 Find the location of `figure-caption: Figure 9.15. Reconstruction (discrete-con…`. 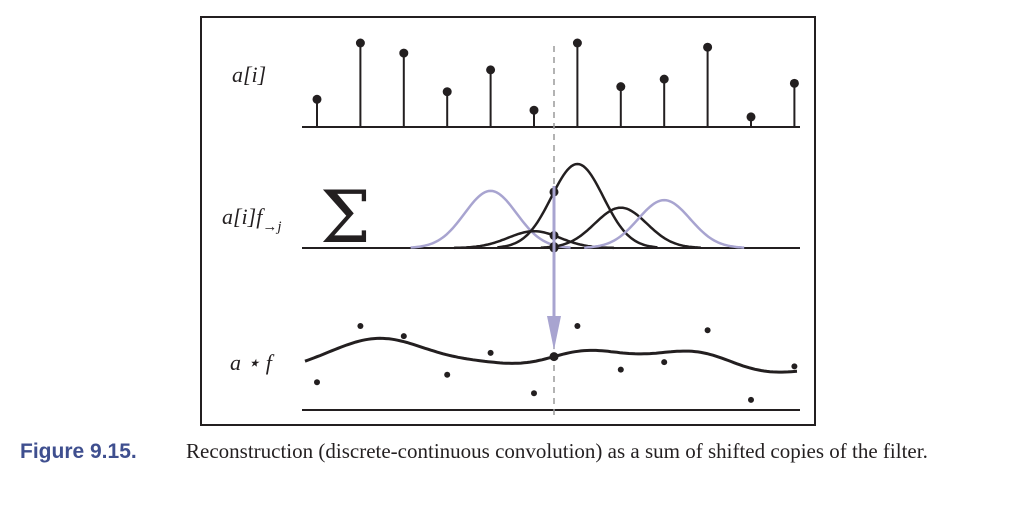

figure-caption: Figure 9.15. Reconstruction (discrete-con… is located at coordinates (512, 451).